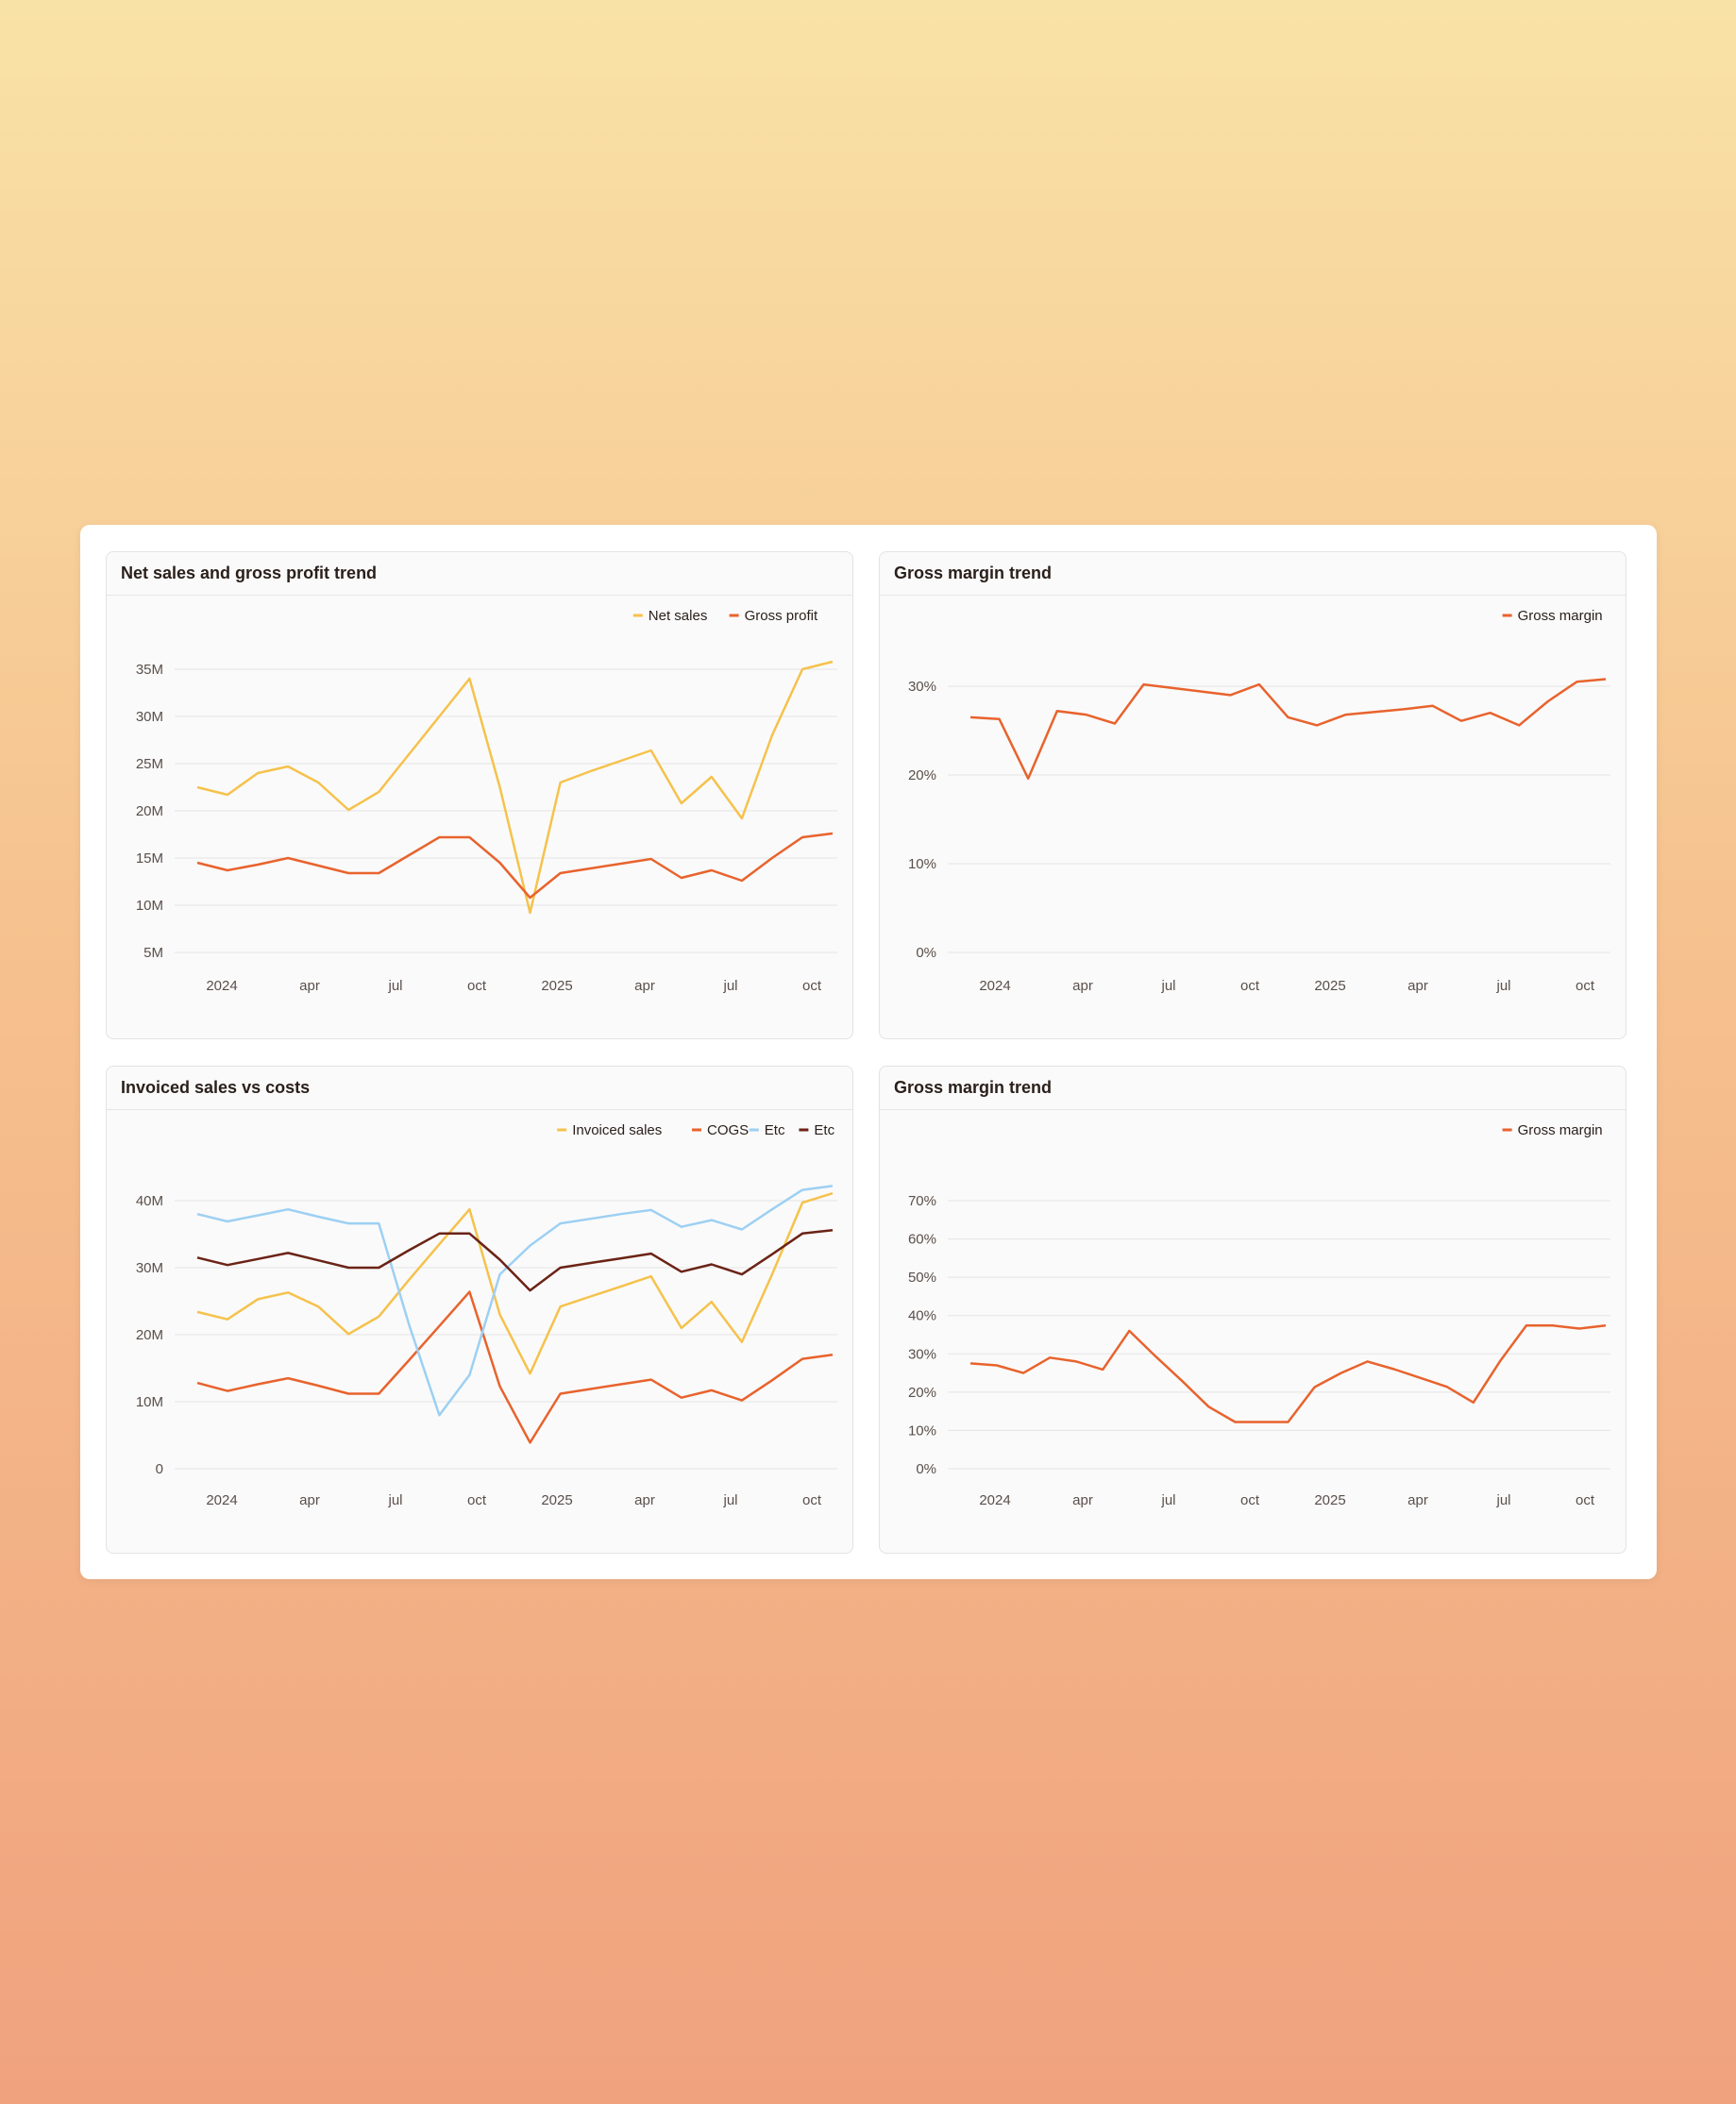  I want to click on chart-title: Invoiced sales vs costs, so click(216, 1087).